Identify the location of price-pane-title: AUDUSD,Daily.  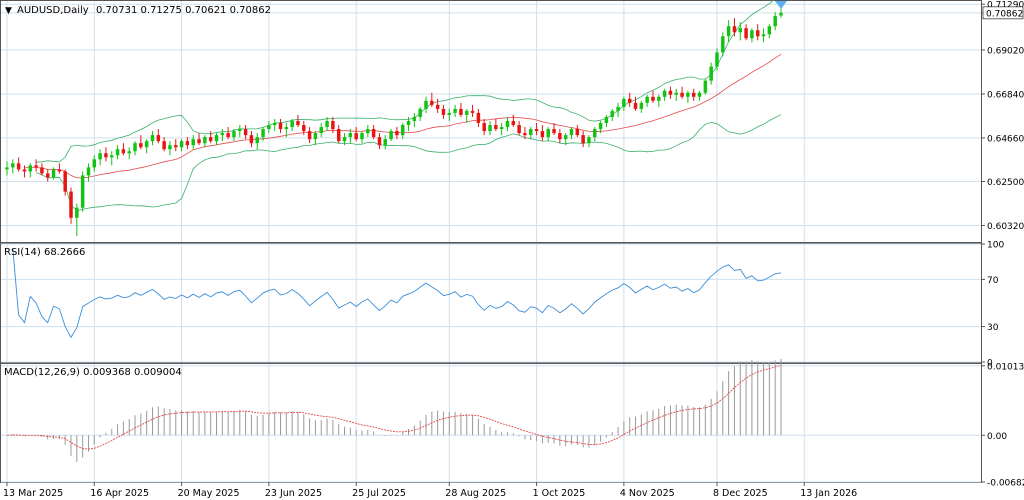
(53, 10).